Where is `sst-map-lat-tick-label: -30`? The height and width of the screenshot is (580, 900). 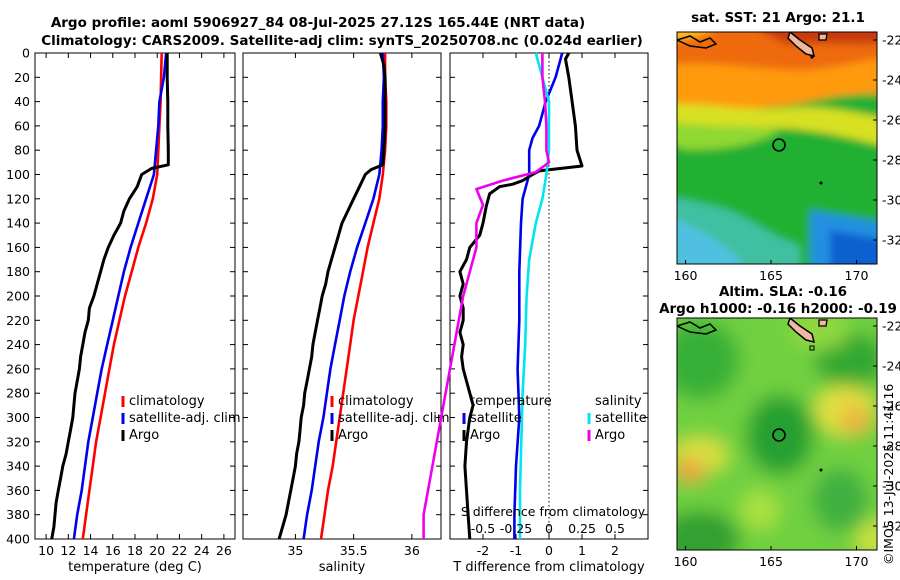 sst-map-lat-tick-label: -30 is located at coordinates (891, 200).